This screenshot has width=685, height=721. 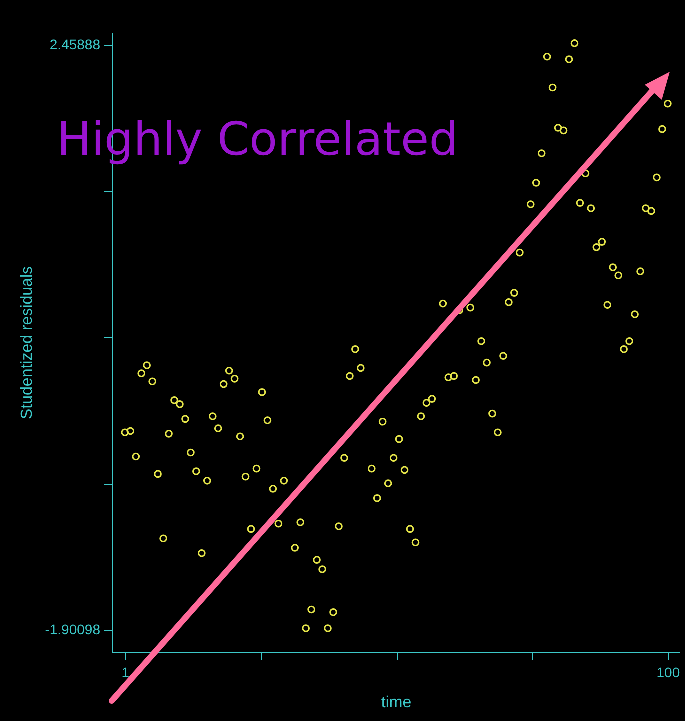 What do you see at coordinates (668, 672) in the screenshot?
I see `x-tick-label: 100` at bounding box center [668, 672].